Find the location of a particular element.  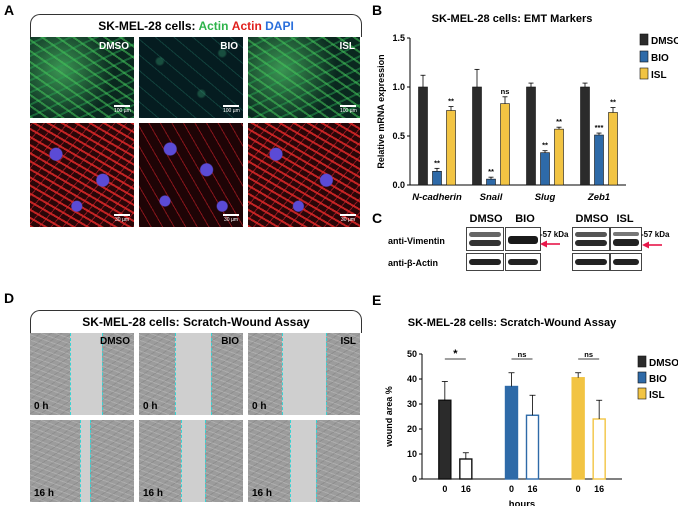

scale-text: 100 µm is located at coordinates (348, 111).